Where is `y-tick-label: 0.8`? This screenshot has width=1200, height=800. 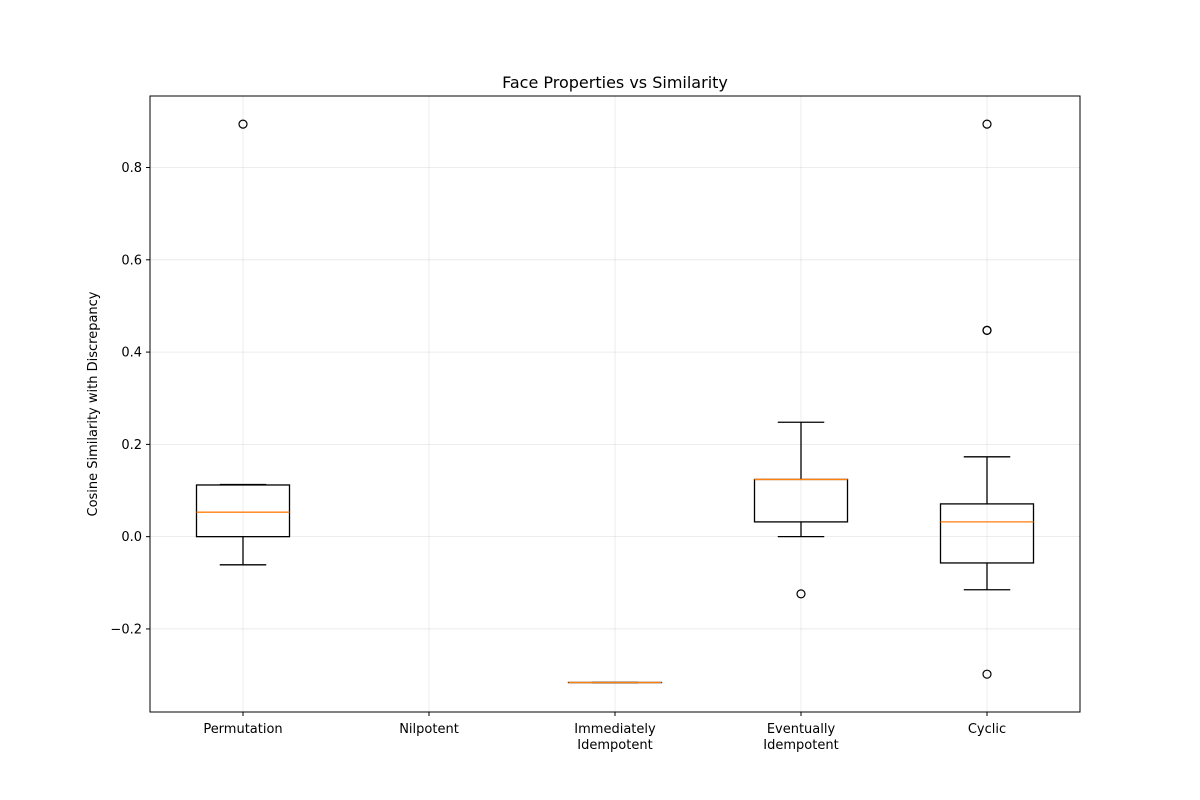 y-tick-label: 0.8 is located at coordinates (131, 168).